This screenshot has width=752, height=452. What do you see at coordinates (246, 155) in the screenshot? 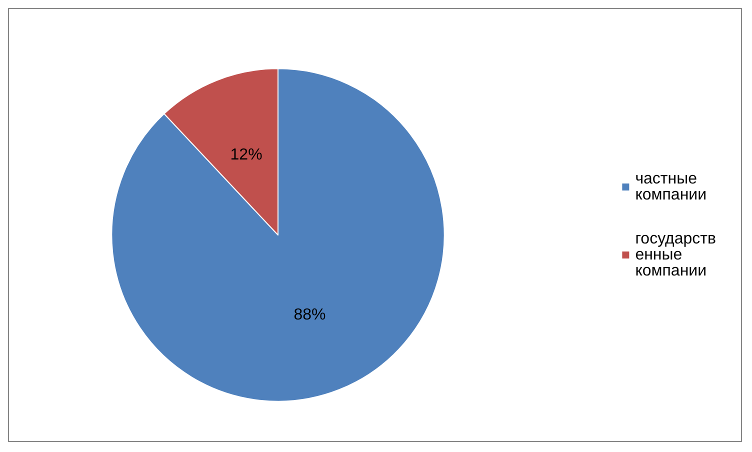
I see `data-label: 12%` at bounding box center [246, 155].